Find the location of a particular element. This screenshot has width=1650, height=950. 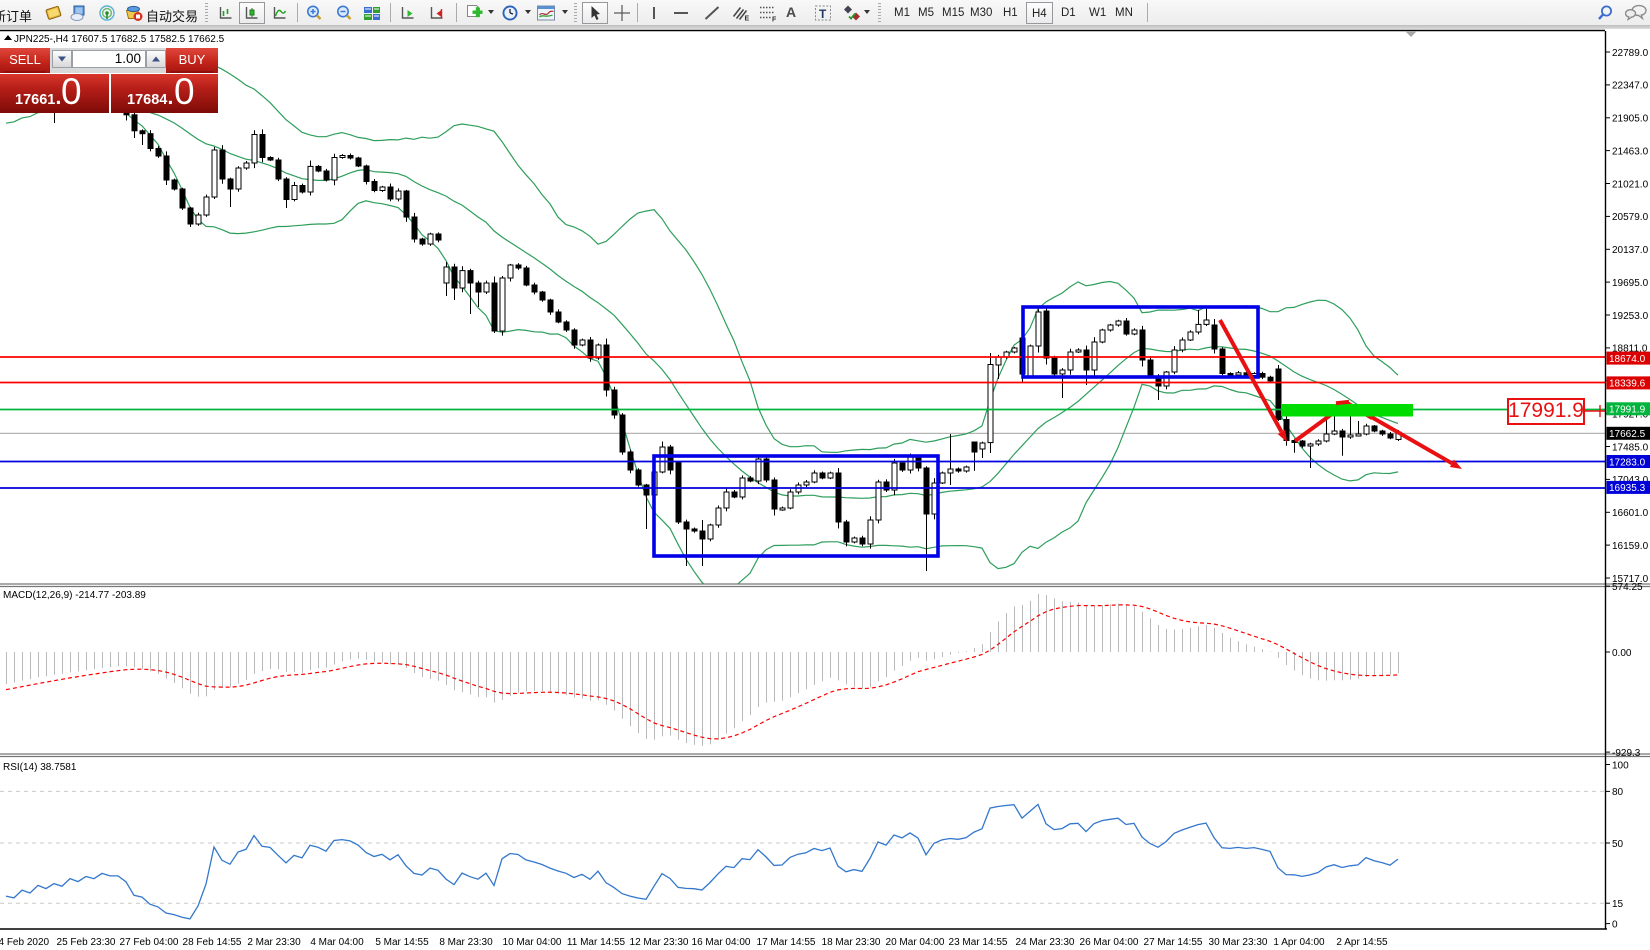

svg-text: 1 Apr 04:00 is located at coordinates (1299, 942).